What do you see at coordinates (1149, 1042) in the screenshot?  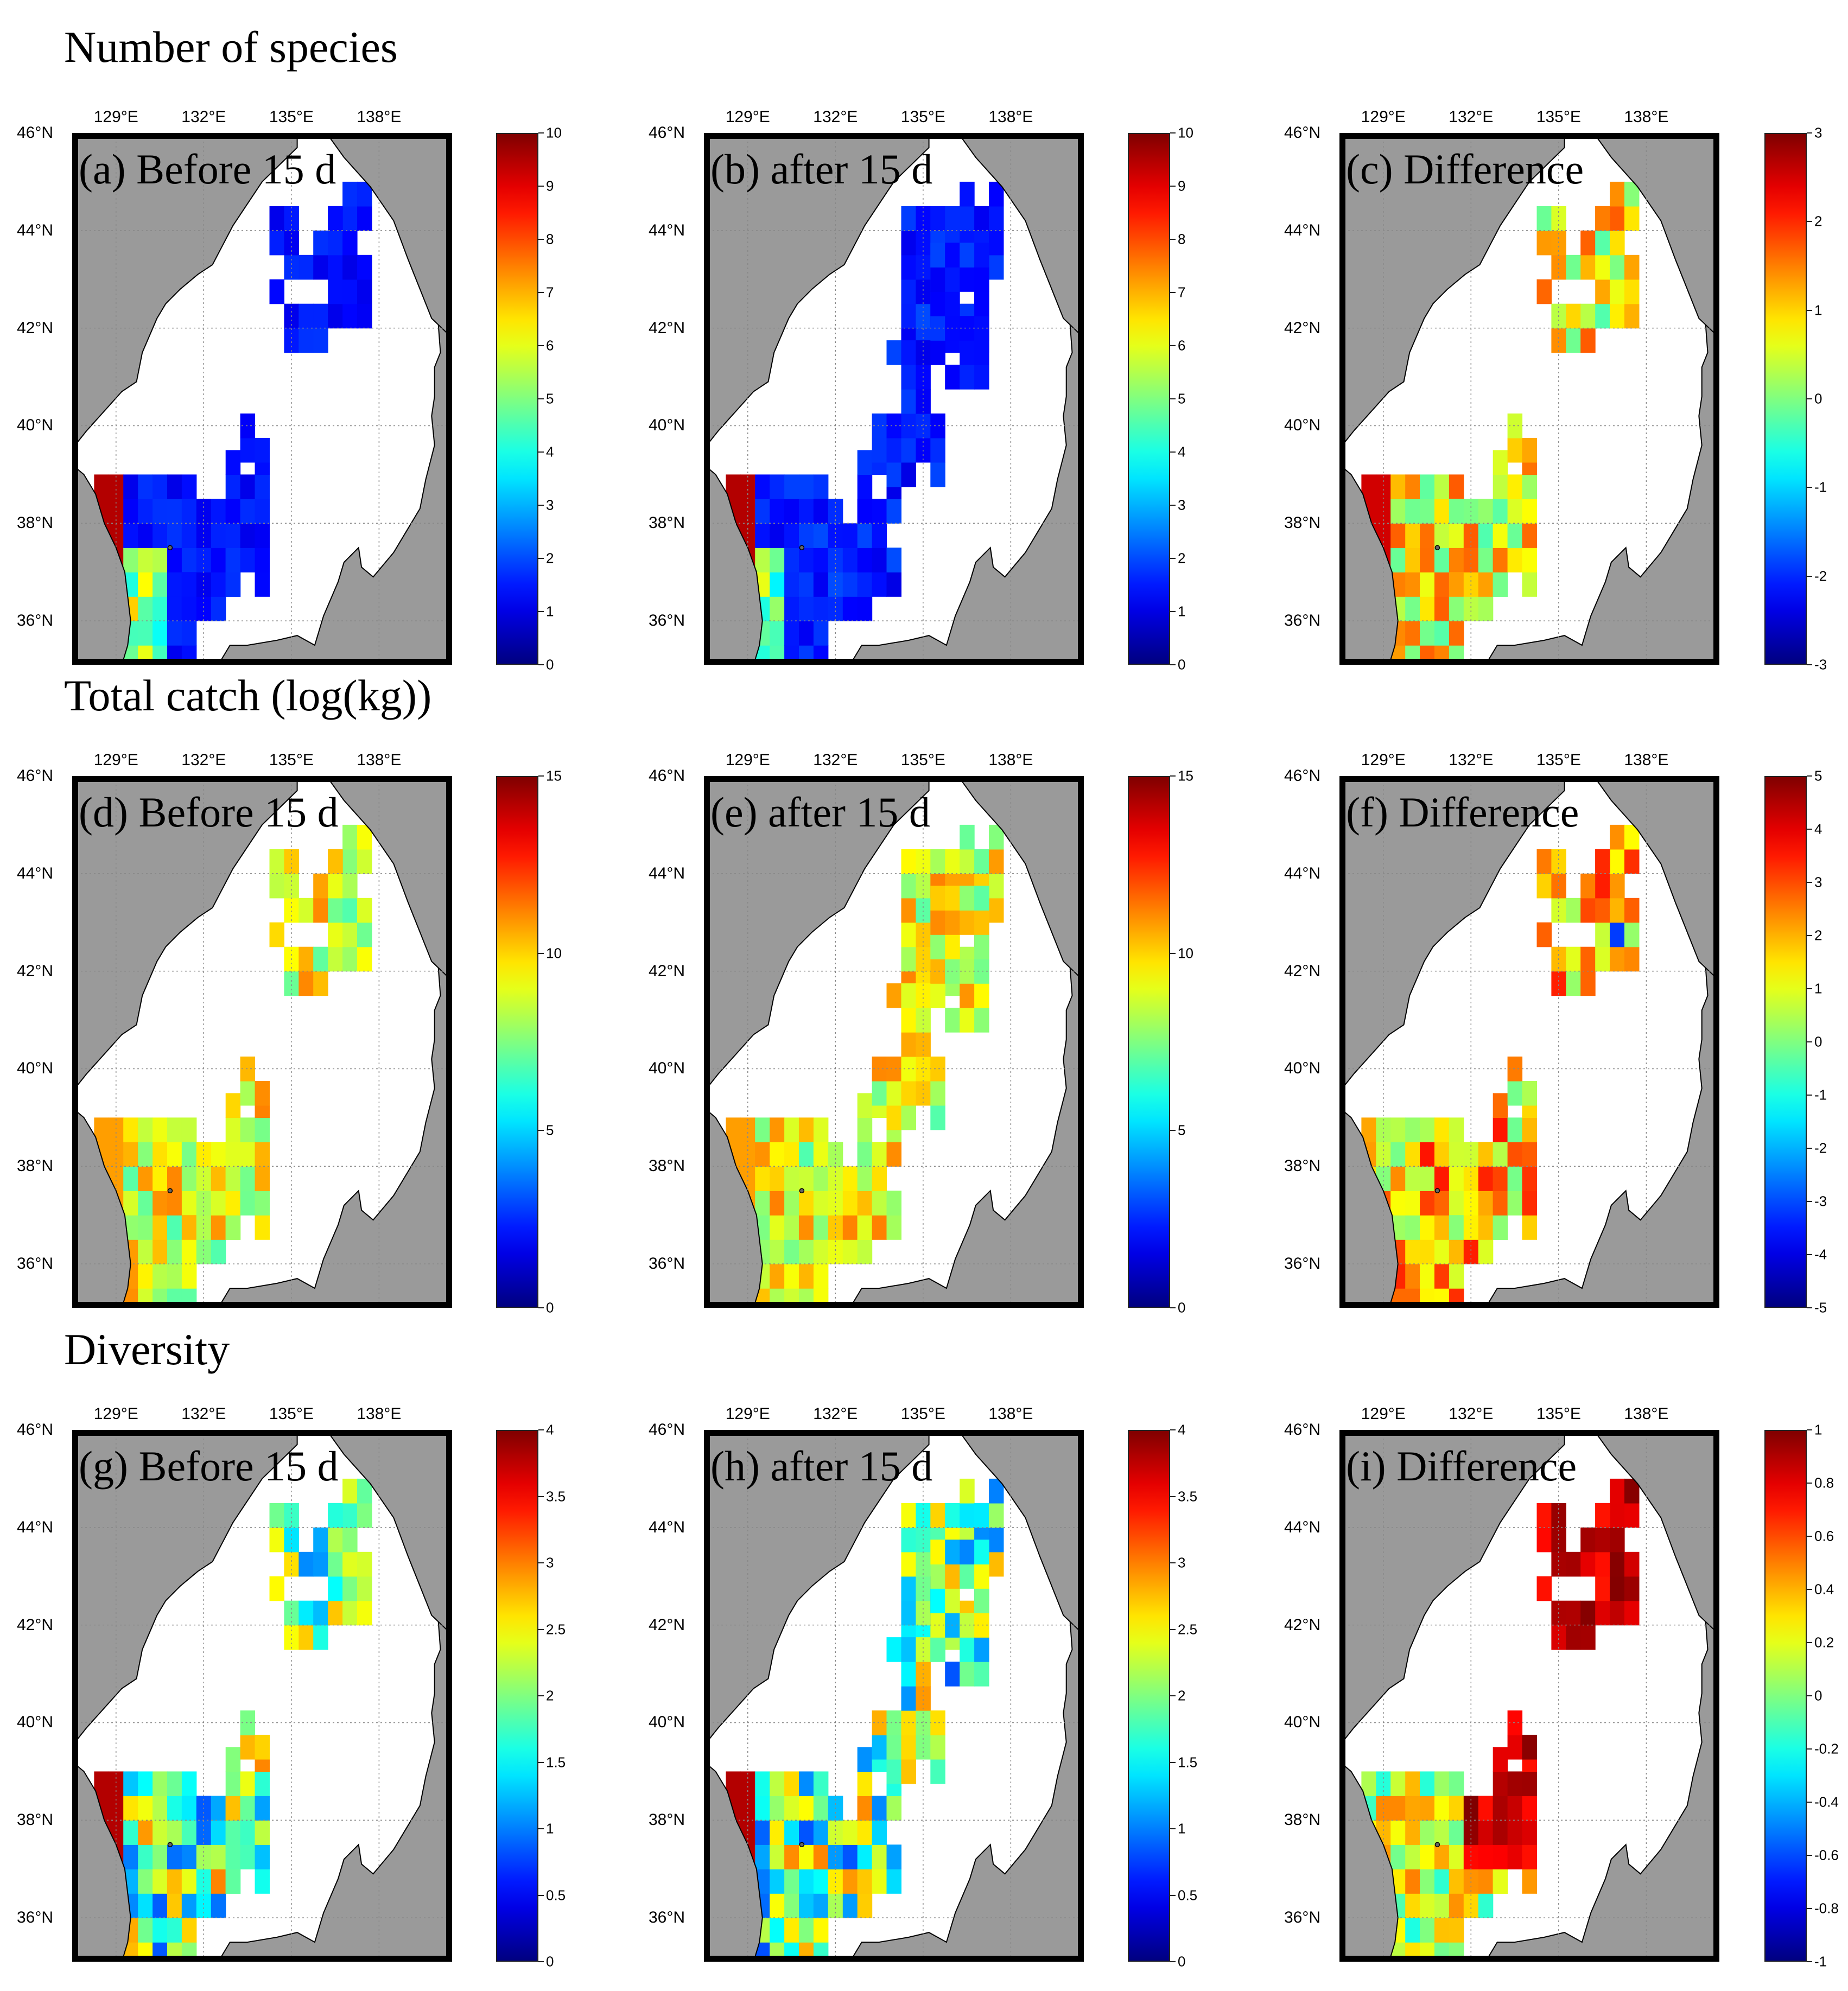 I see `colorbar` at bounding box center [1149, 1042].